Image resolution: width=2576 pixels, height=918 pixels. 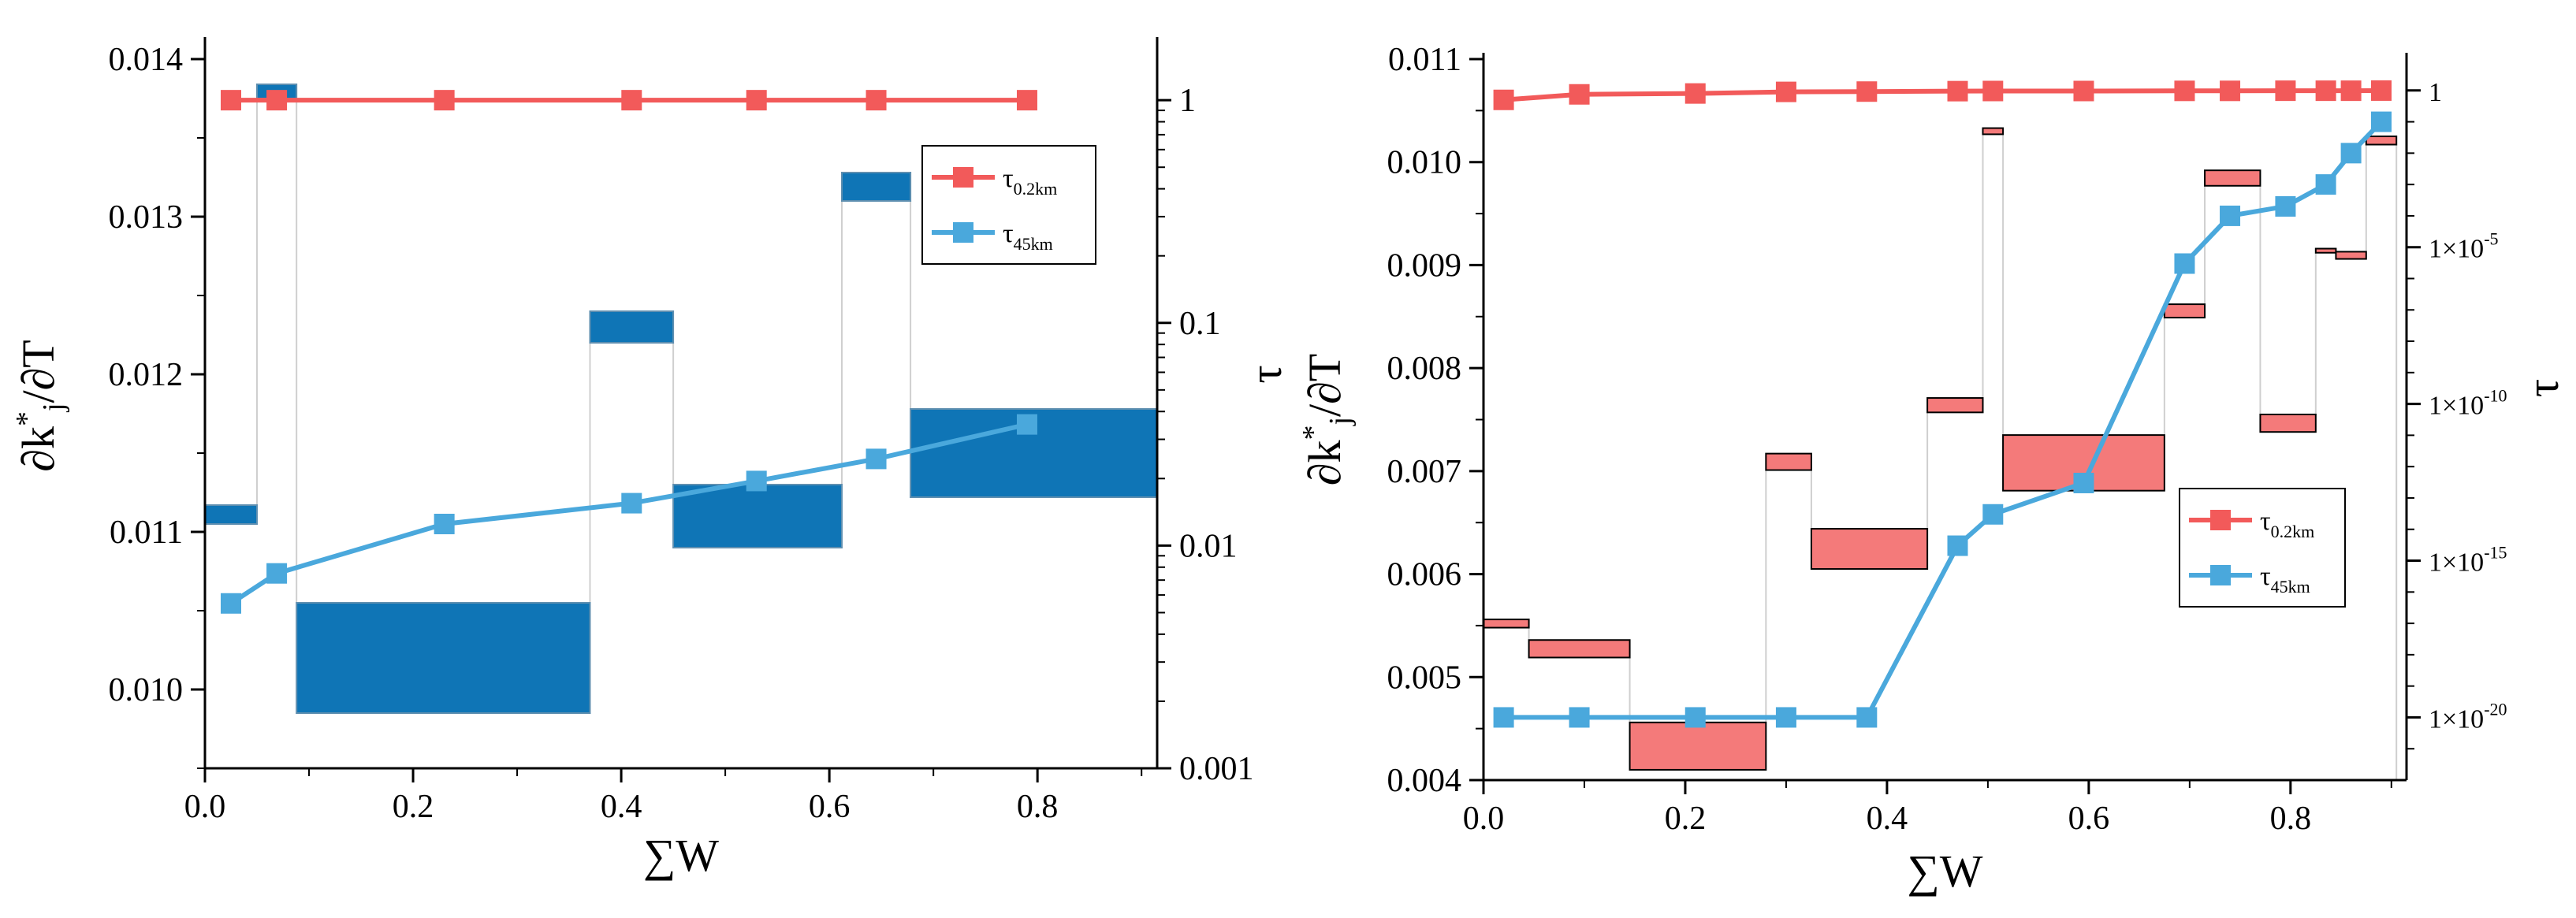 What do you see at coordinates (1216, 769) in the screenshot?
I see `right-y-tick-label: 0.001` at bounding box center [1216, 769].